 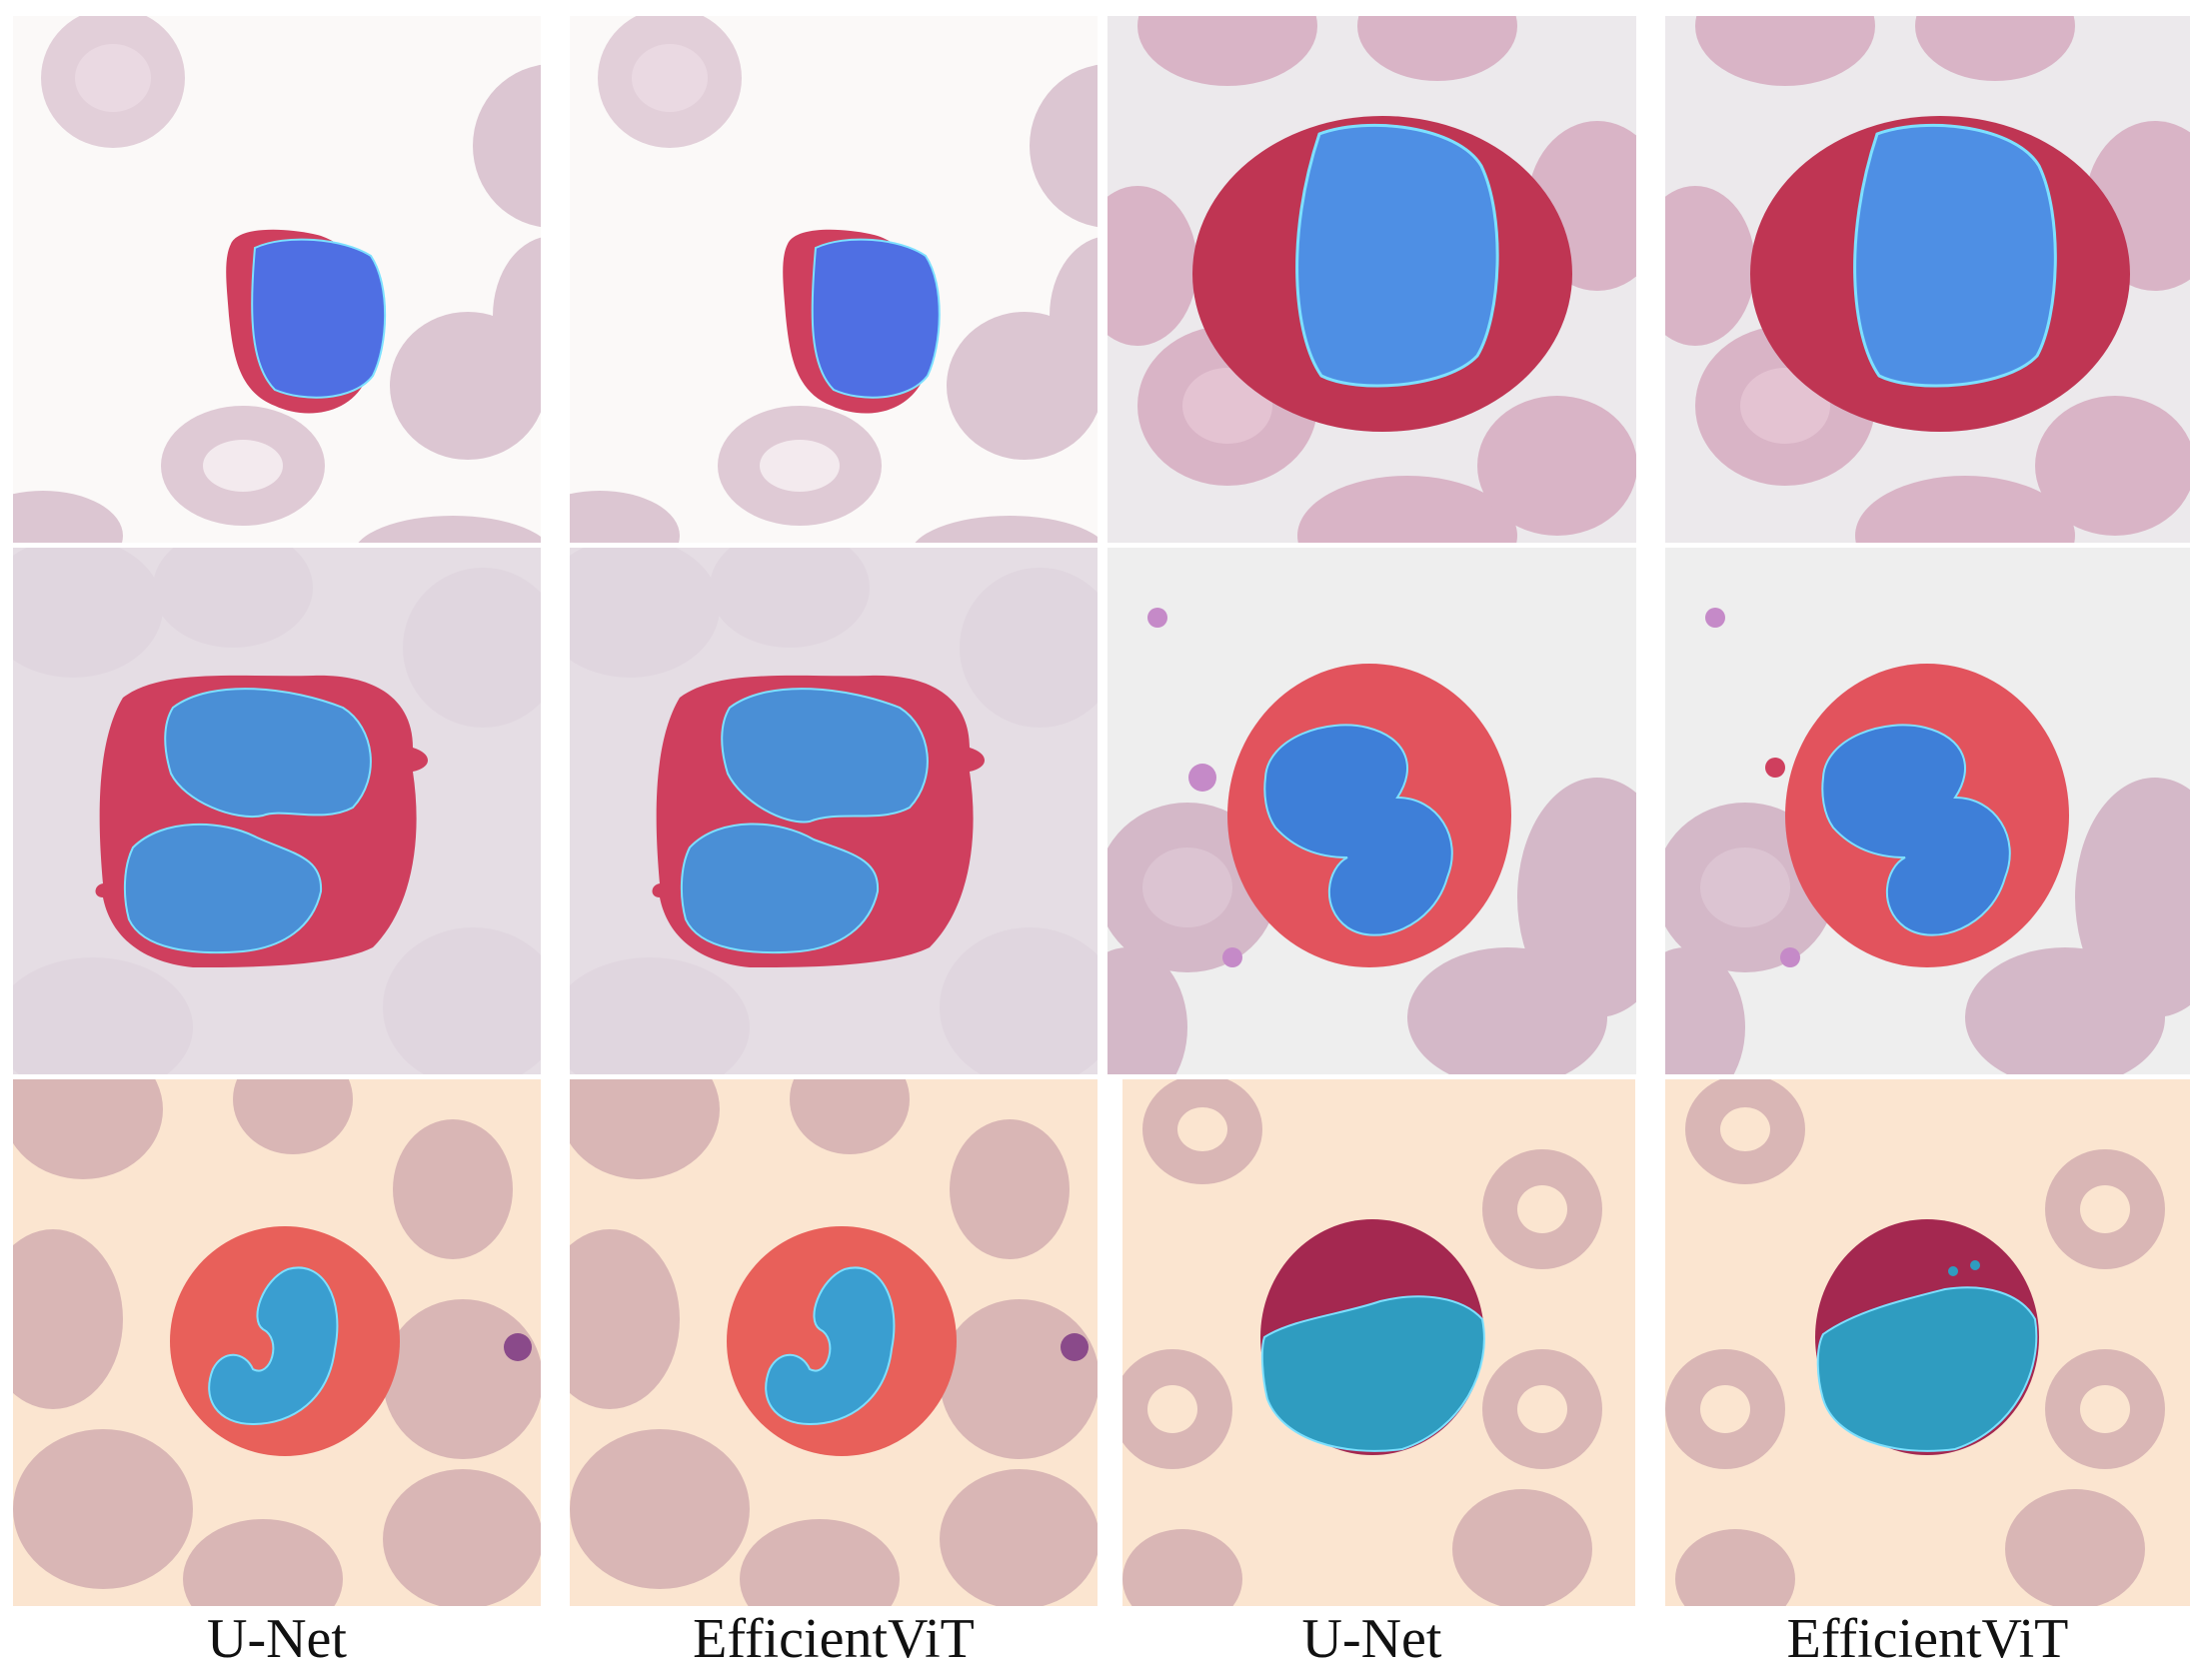 I want to click on neutrophil-unet-image, so click(x=1372, y=811).